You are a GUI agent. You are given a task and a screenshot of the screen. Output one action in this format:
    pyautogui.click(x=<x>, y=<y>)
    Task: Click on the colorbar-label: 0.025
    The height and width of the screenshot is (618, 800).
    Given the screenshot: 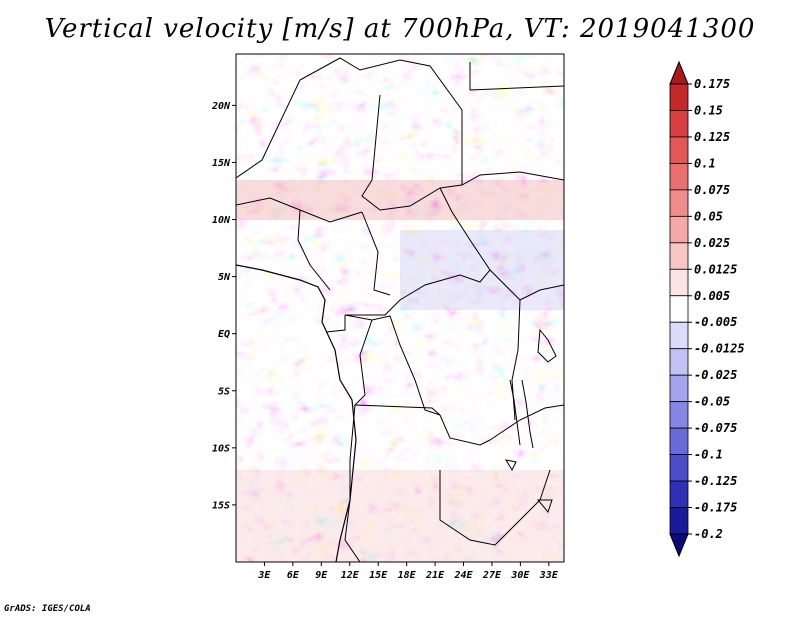 What is the action you would take?
    pyautogui.click(x=712, y=243)
    